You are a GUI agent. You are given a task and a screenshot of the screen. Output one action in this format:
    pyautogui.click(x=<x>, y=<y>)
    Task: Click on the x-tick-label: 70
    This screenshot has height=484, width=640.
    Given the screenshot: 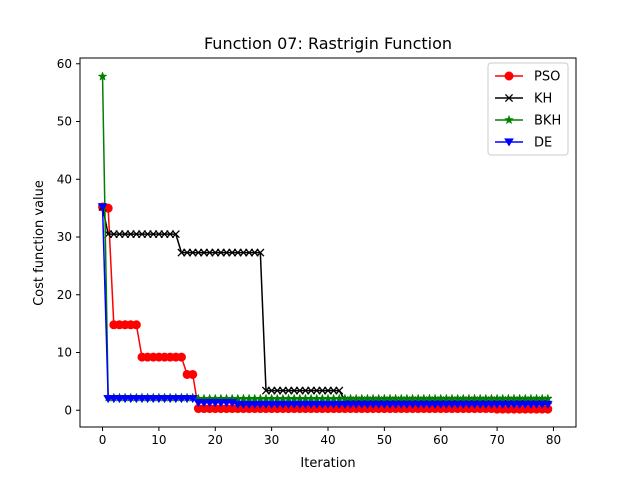 What is the action you would take?
    pyautogui.click(x=496, y=440)
    